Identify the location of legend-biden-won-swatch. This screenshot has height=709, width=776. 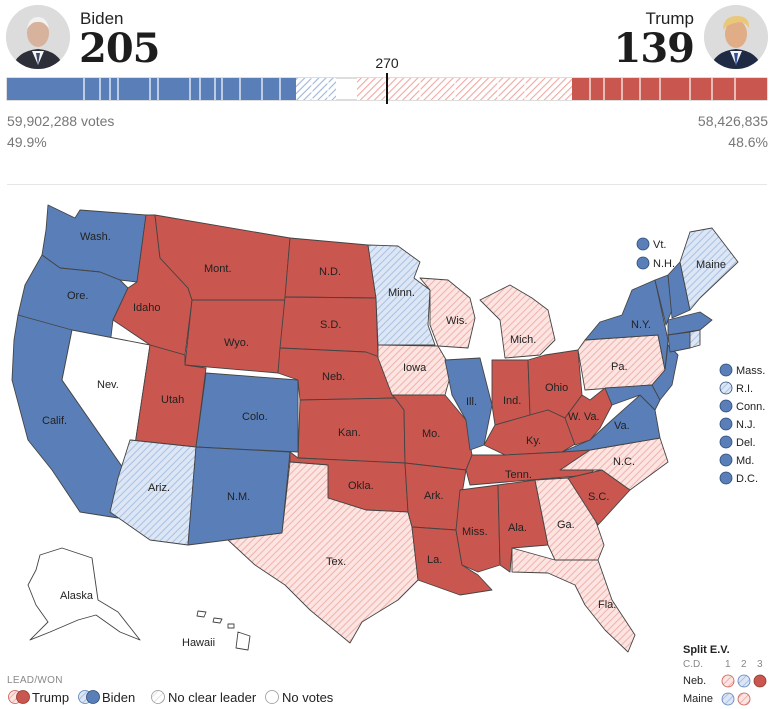
(93, 697).